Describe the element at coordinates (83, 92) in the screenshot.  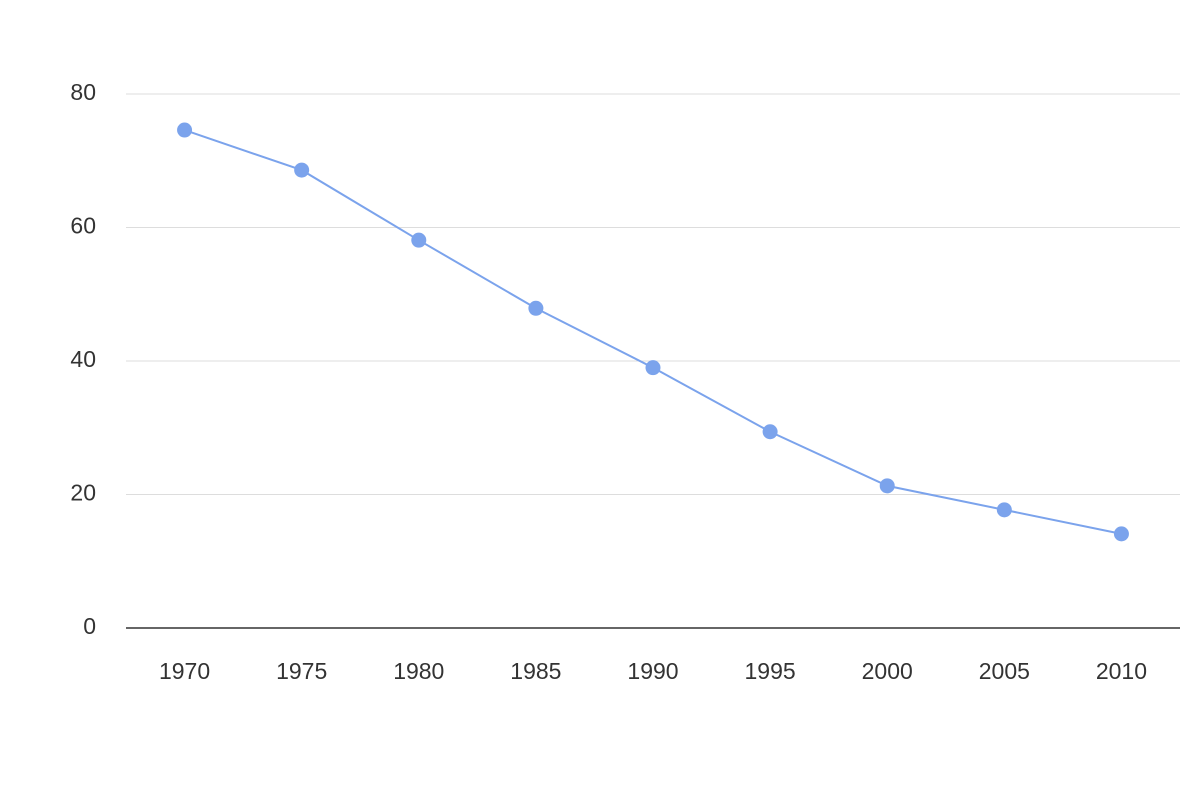
I see `y-tick-label: 80` at that location.